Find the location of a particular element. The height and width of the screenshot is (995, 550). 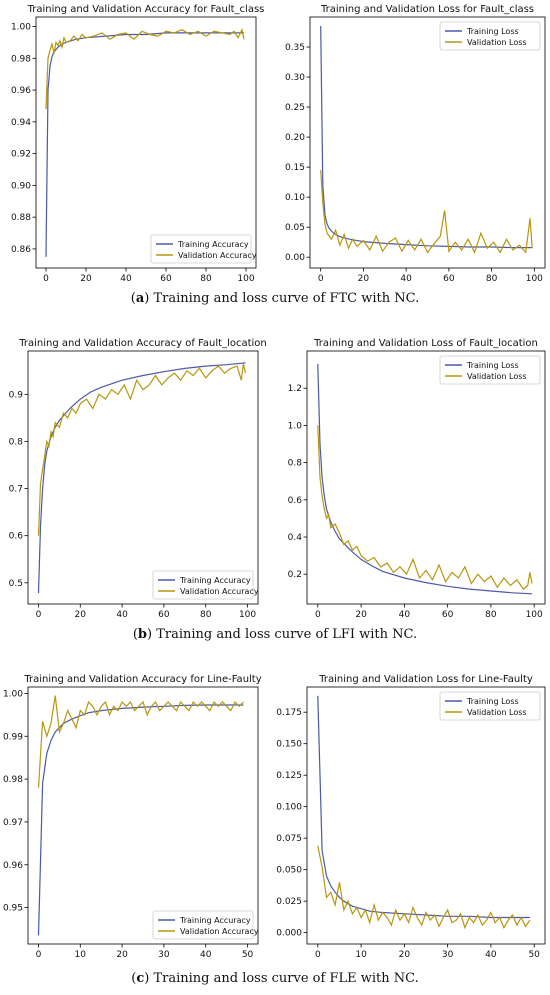

caption-c-text: Training and loss curve of FLE with NC. is located at coordinates (284, 978).